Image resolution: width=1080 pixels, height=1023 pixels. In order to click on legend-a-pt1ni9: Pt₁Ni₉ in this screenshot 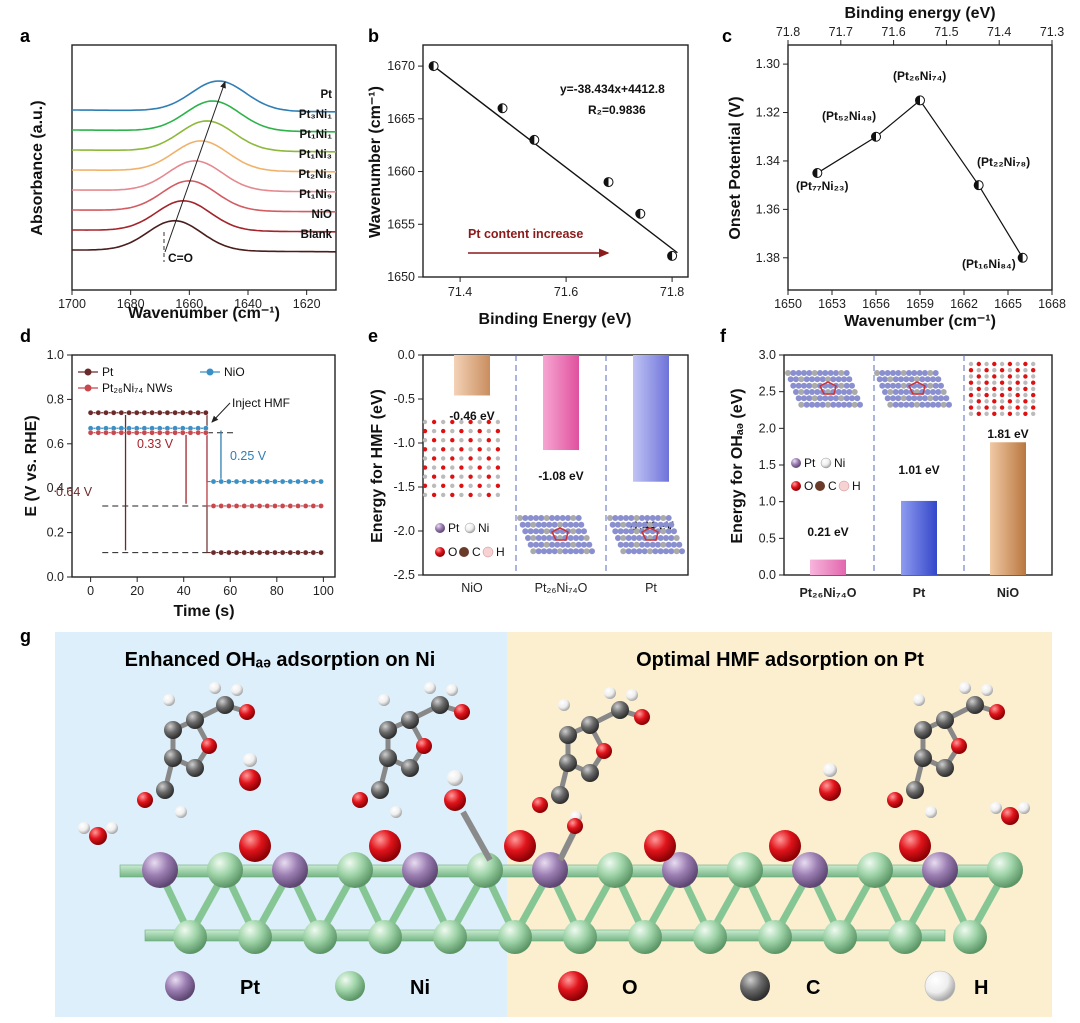, I will do `click(315, 195)`.